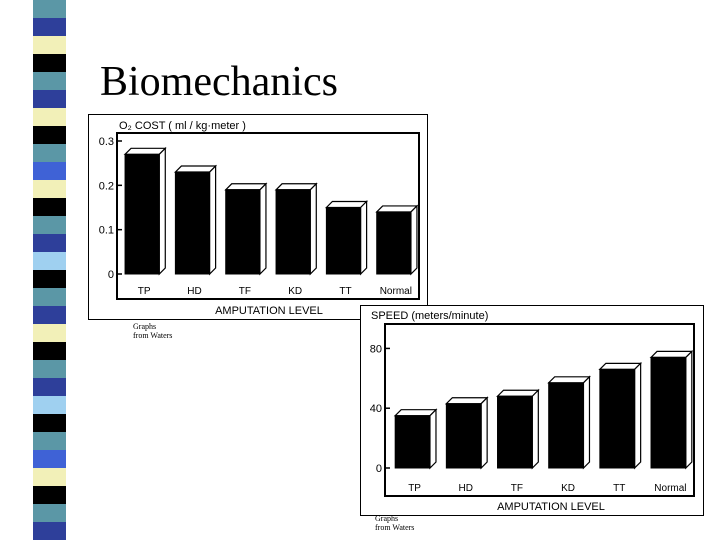 Image resolution: width=720 pixels, height=540 pixels. What do you see at coordinates (376, 349) in the screenshot?
I see `y-tick-label: 80` at bounding box center [376, 349].